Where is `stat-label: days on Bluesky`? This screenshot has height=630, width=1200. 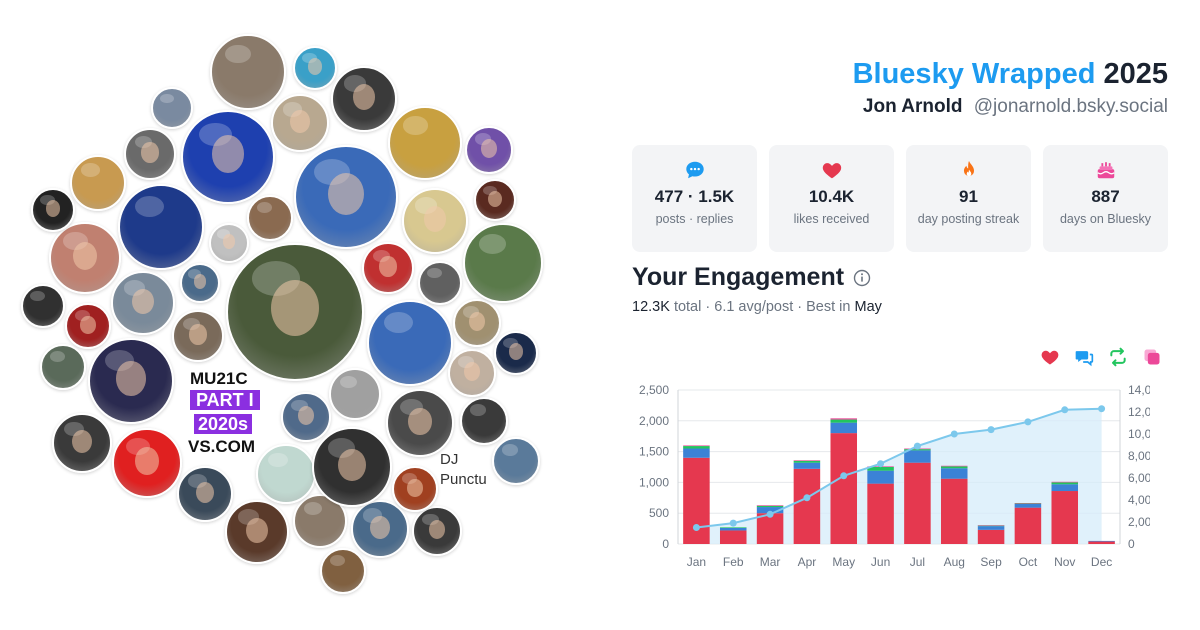
stat-label: days on Bluesky is located at coordinates (1105, 219).